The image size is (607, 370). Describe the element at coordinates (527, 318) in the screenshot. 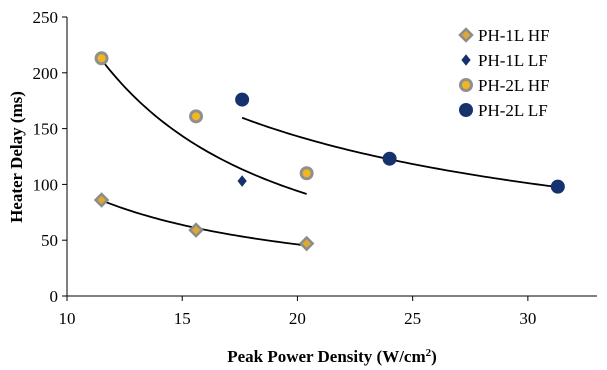

I see `x-tick-label: 30` at that location.